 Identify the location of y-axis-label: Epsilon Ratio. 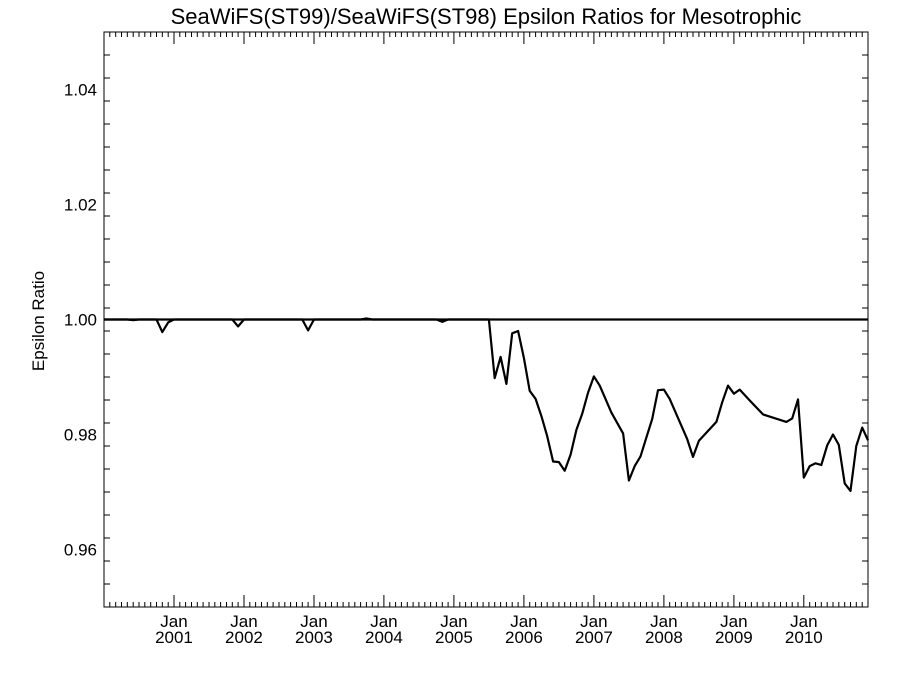
(38, 321).